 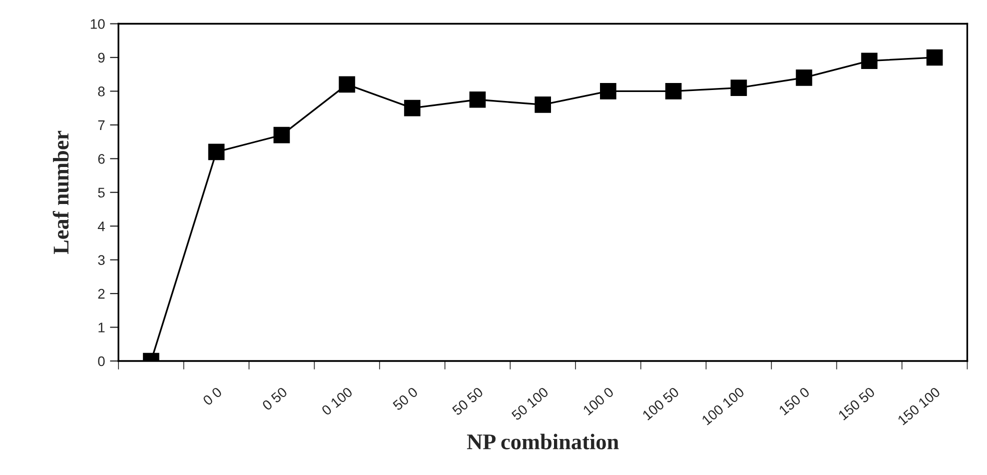 I want to click on x-tick-label: 150 100, so click(x=919, y=406).